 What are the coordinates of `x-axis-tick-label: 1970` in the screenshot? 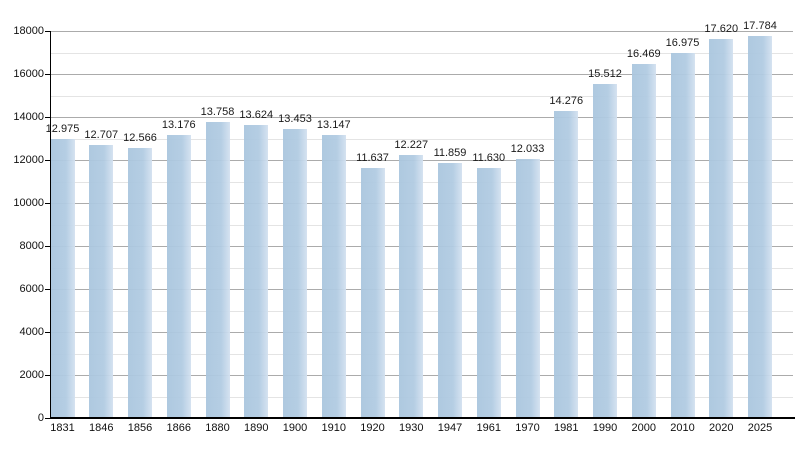 It's located at (527, 428).